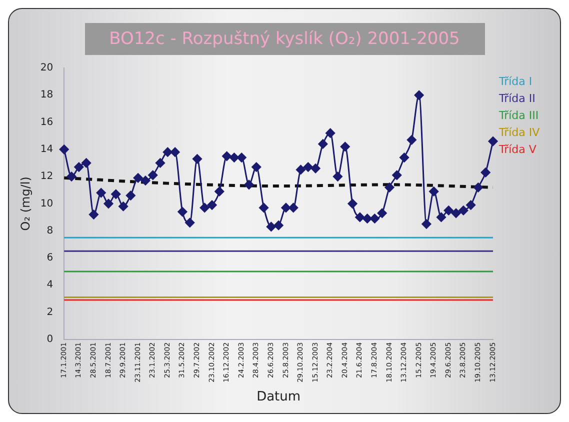 This screenshot has height=422, width=569. I want to click on y-tick-label: 4, so click(50, 285).